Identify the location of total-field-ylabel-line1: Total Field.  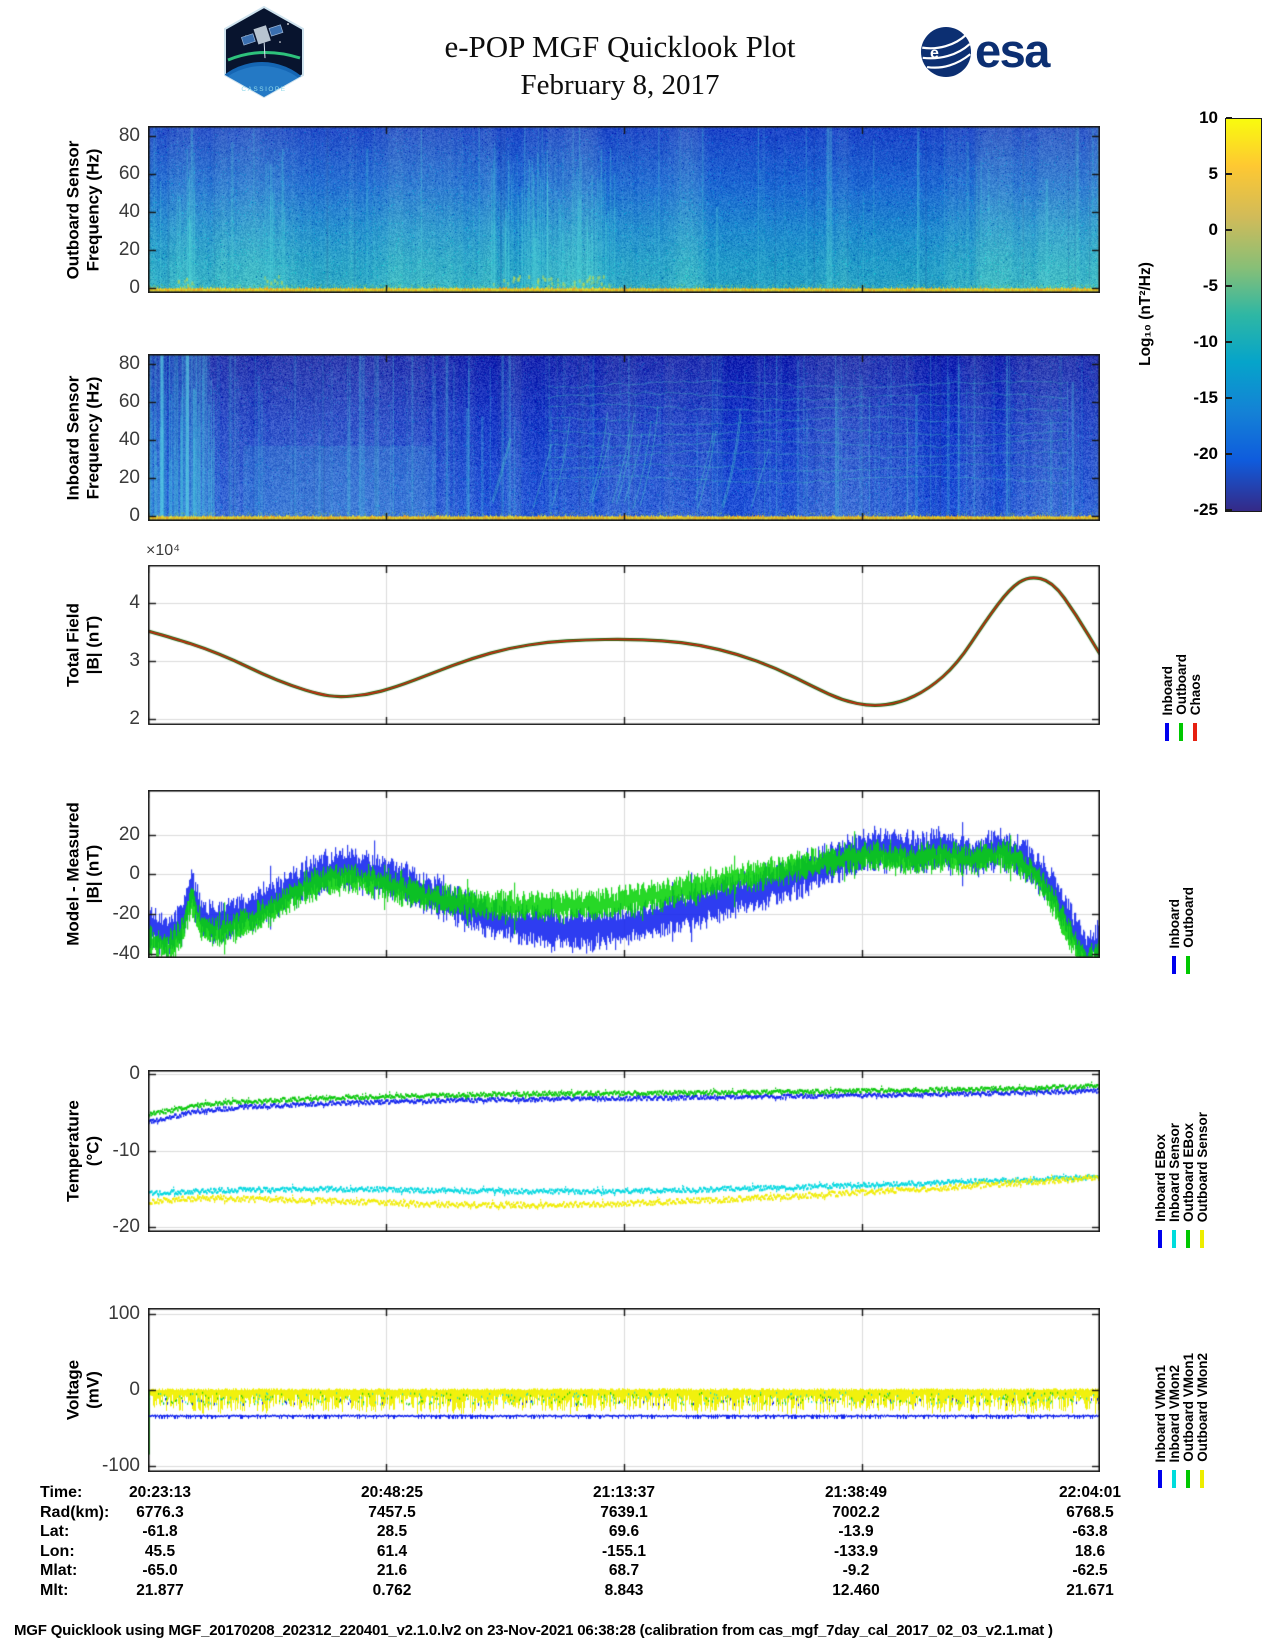
(73, 645).